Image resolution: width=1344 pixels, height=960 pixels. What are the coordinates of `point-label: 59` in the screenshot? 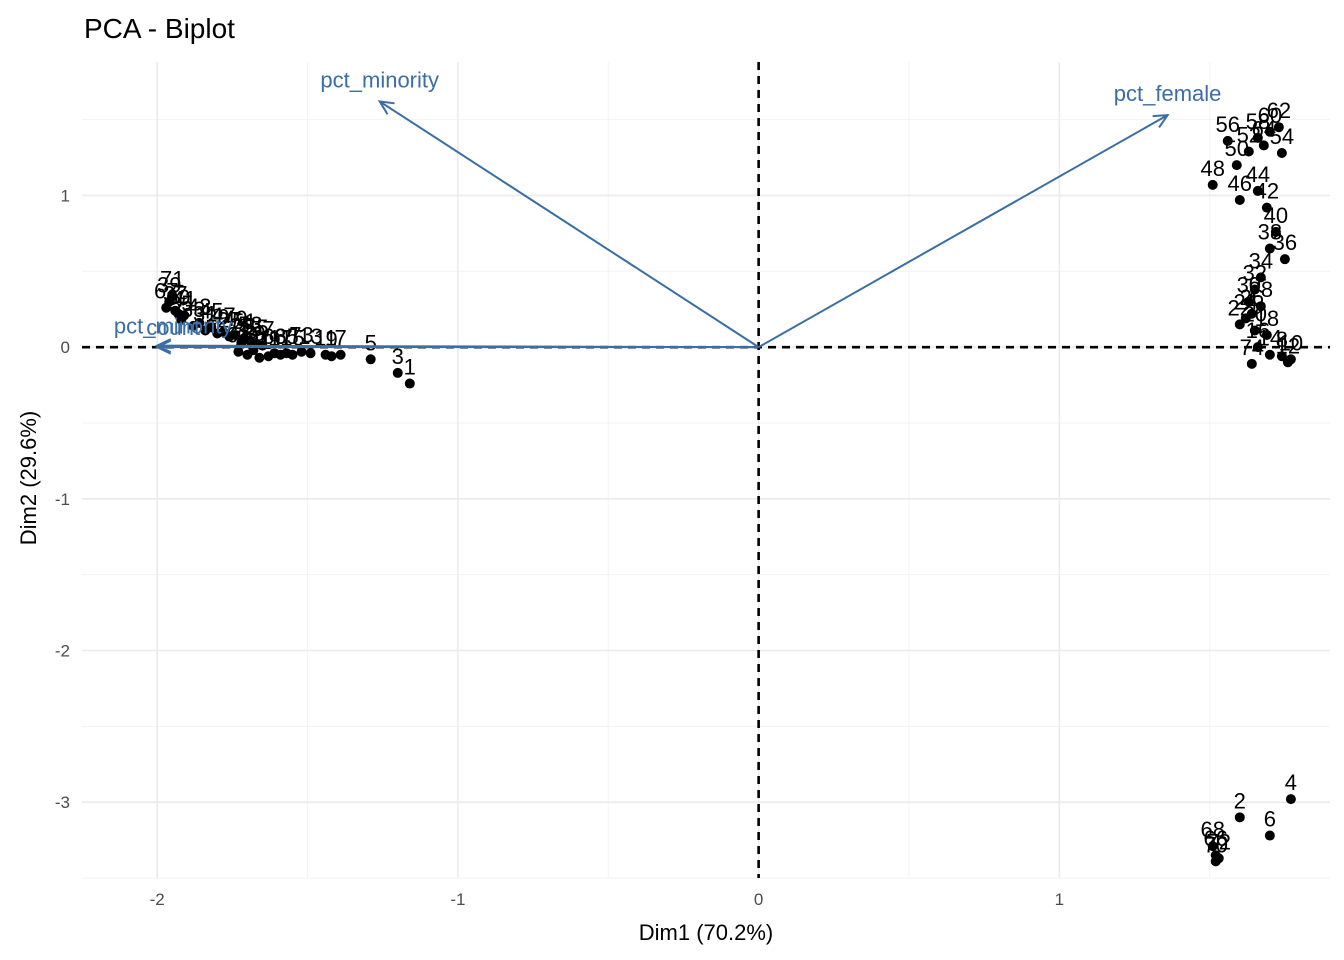 It's located at (253, 333).